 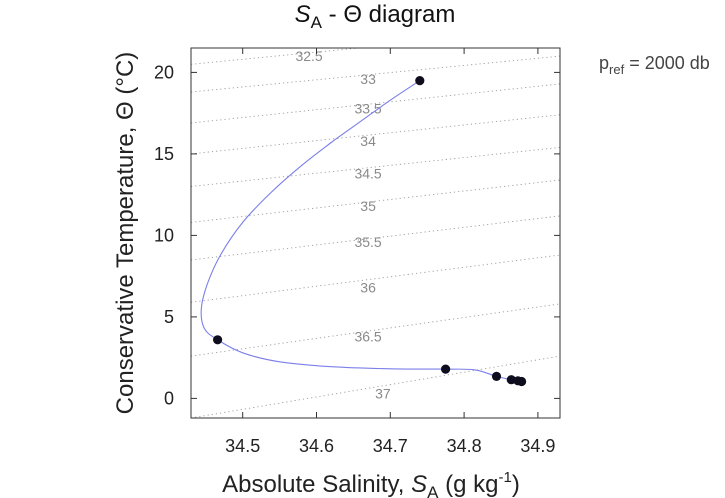 I want to click on contour-label: 33.5, so click(x=367, y=108).